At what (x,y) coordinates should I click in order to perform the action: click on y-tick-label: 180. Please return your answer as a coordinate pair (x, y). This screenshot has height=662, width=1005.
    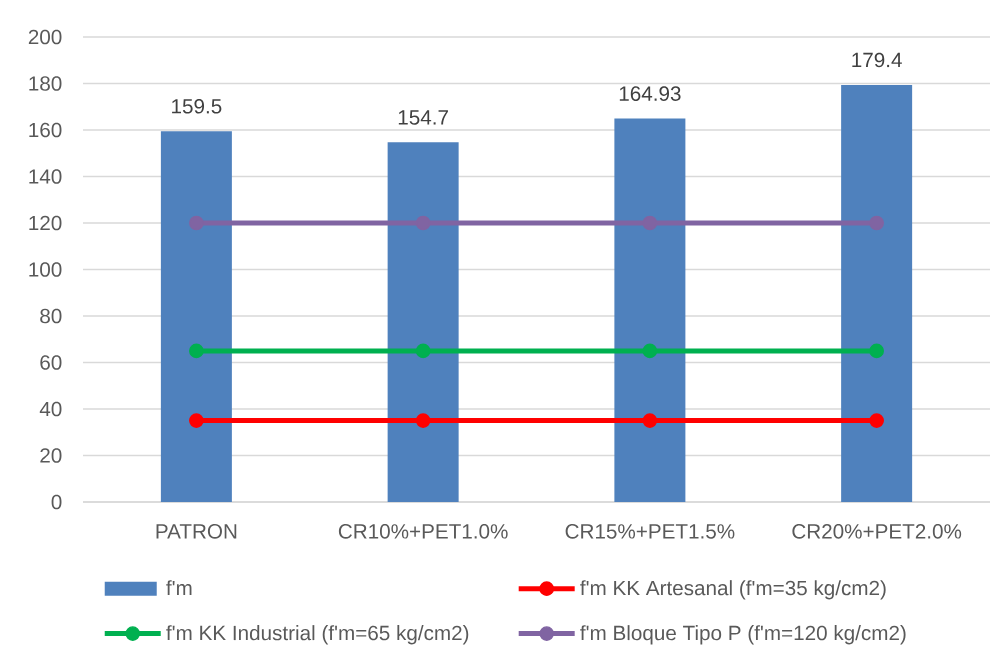
    Looking at the image, I should click on (45, 83).